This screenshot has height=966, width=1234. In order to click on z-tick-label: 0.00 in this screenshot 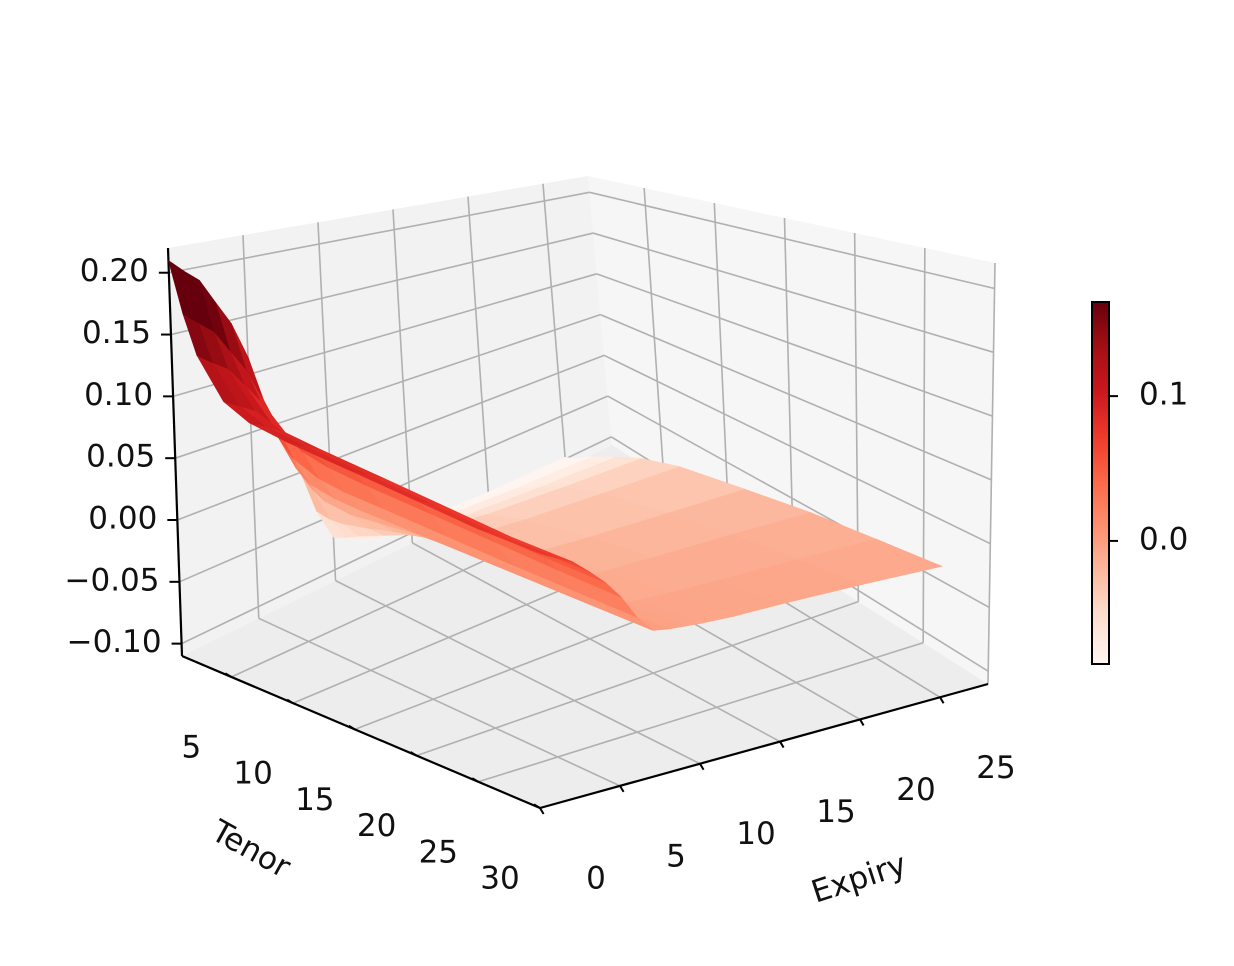, I will do `click(122, 519)`.